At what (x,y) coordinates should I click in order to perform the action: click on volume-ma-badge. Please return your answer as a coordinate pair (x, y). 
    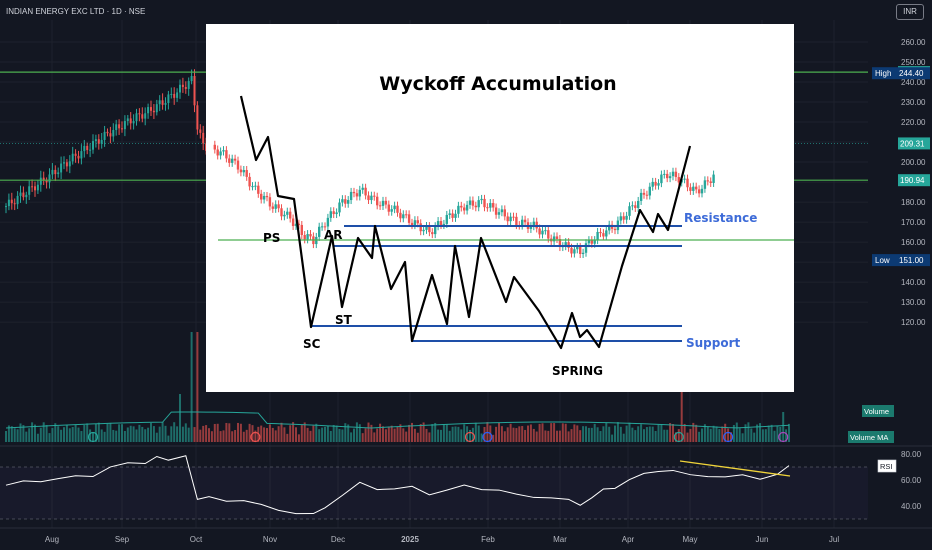
    Looking at the image, I should click on (871, 437).